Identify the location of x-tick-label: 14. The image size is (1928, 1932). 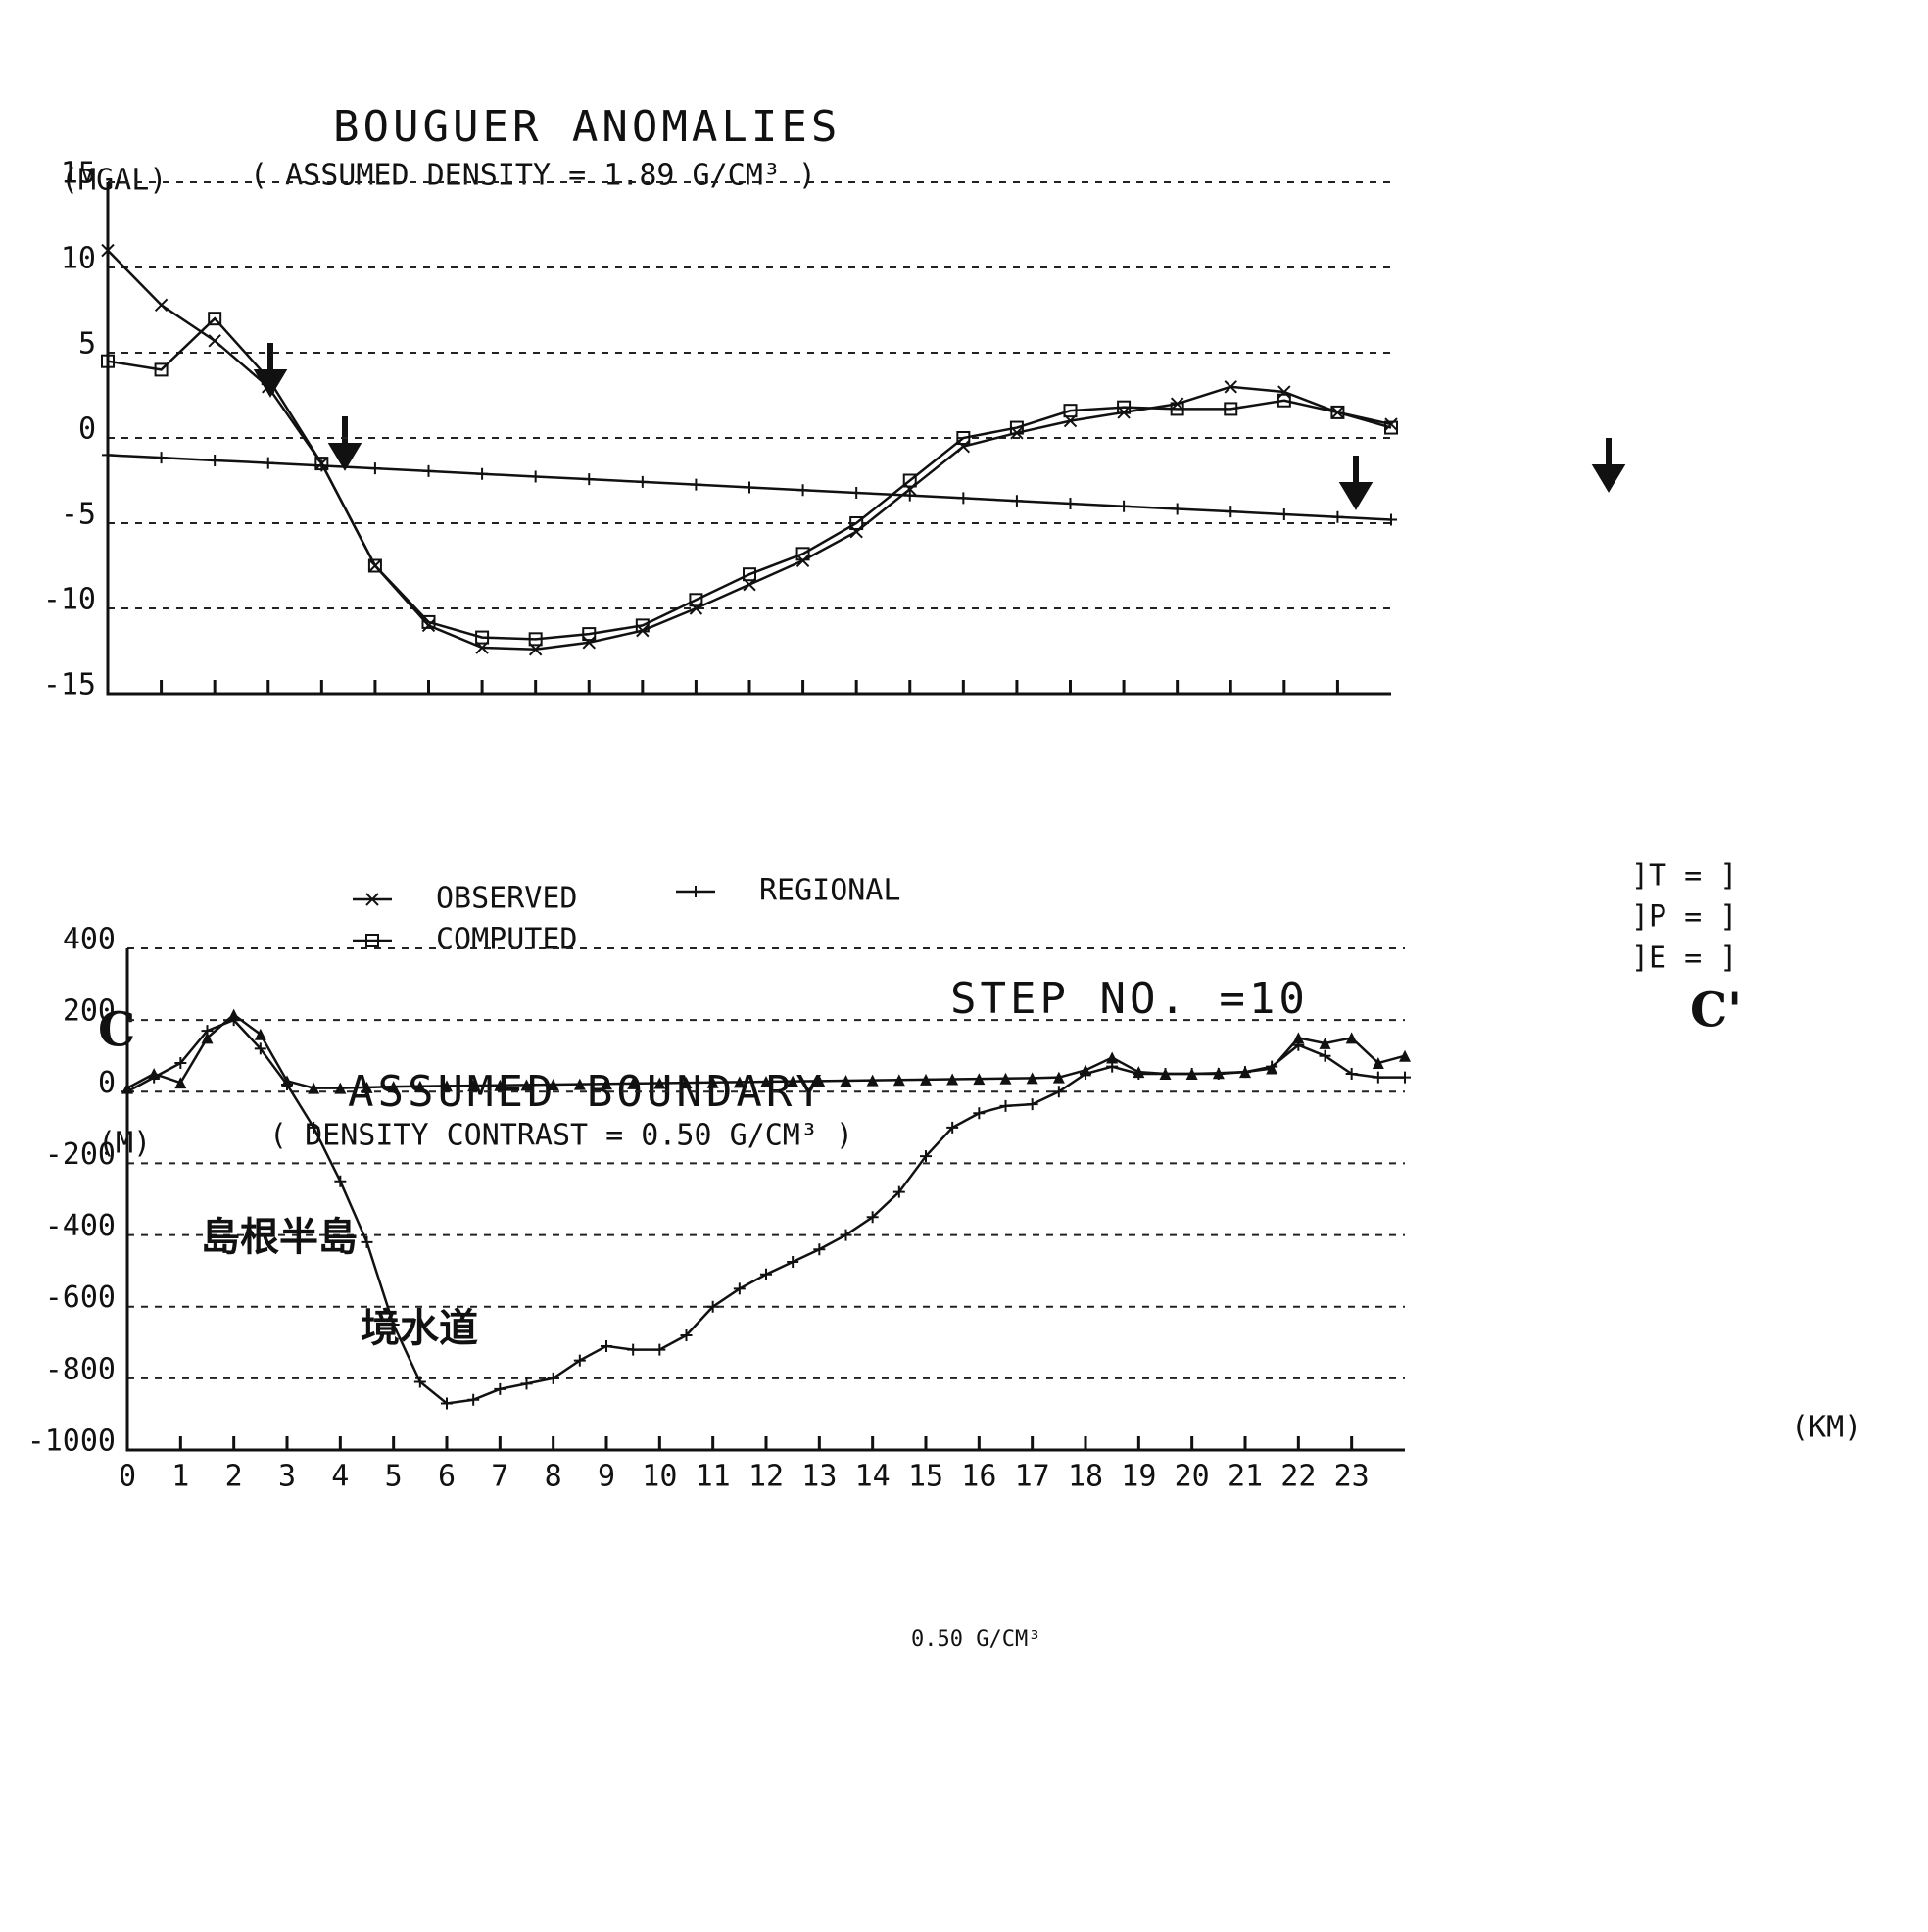
(873, 1477).